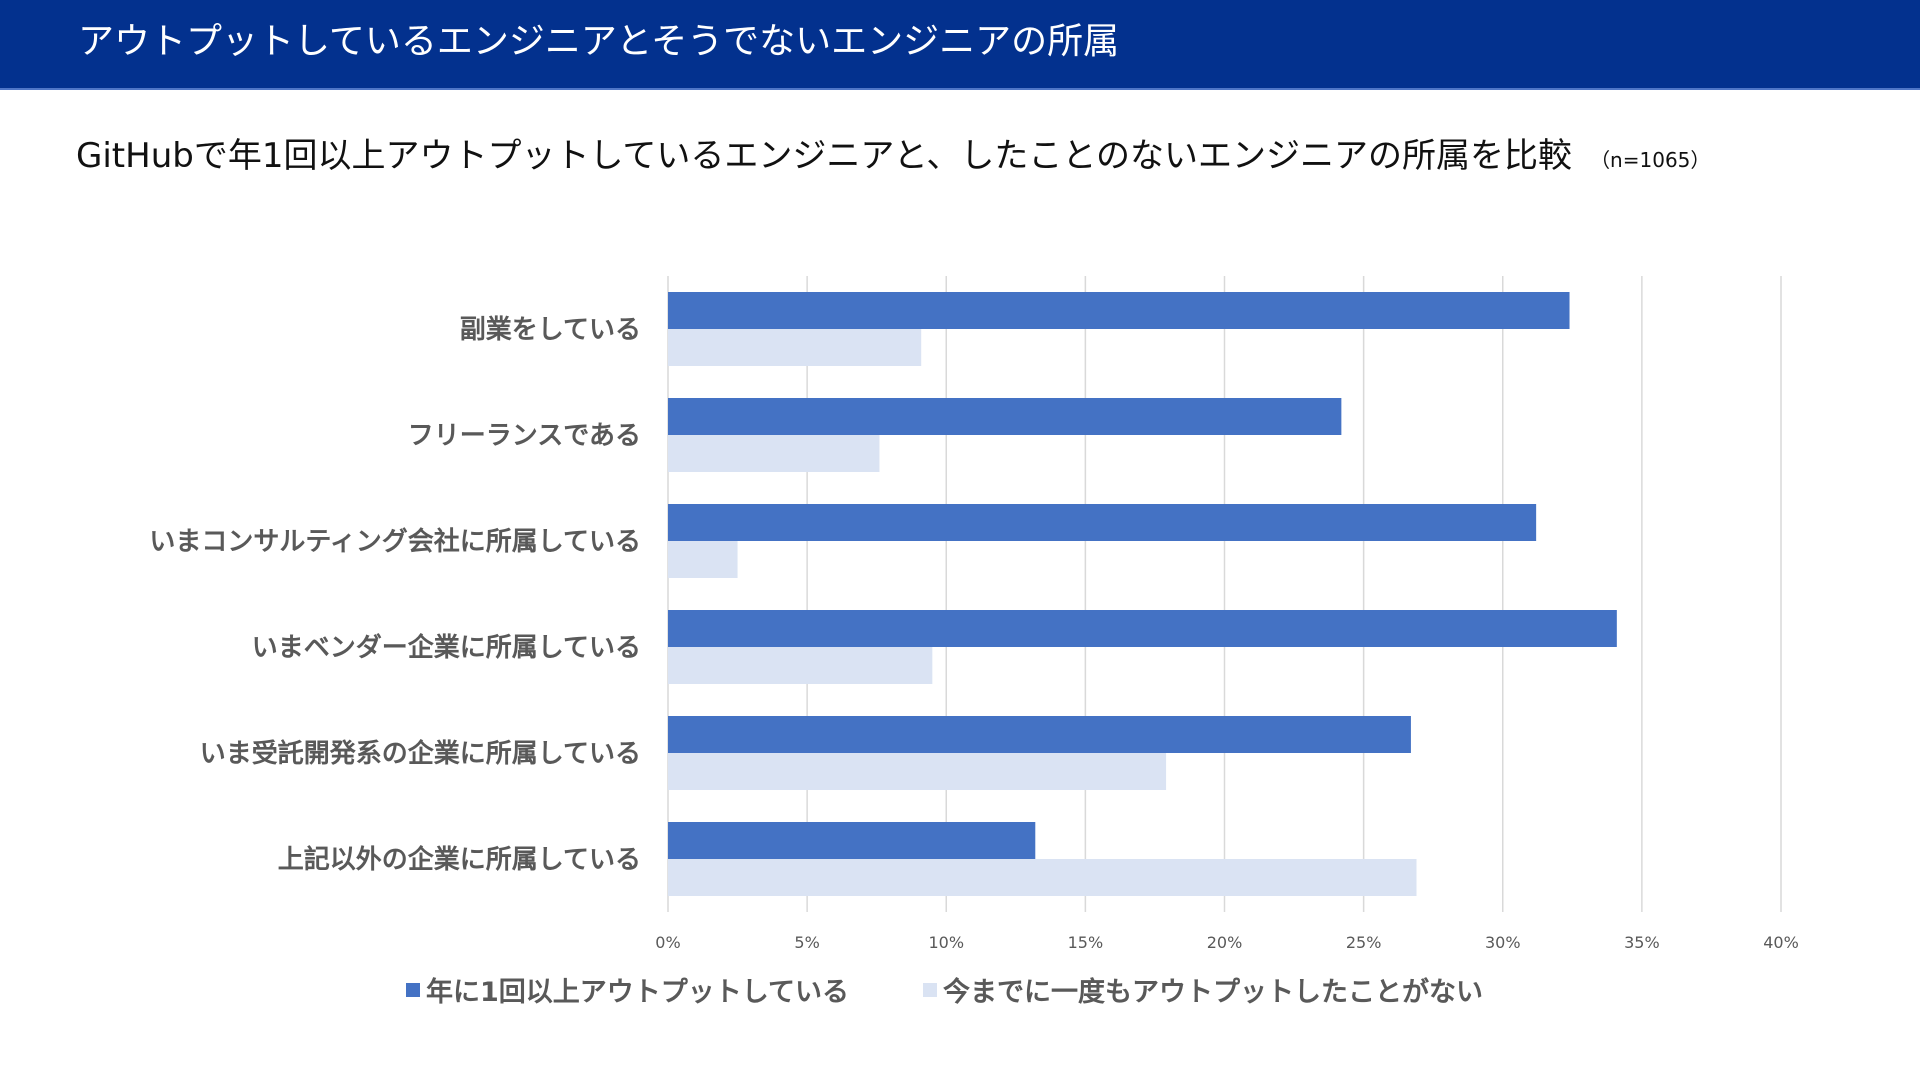  Describe the element at coordinates (599, 41) in the screenshot. I see `page-title: アウトプットしているエンジニアとそうでないエンジニアの所属` at that location.